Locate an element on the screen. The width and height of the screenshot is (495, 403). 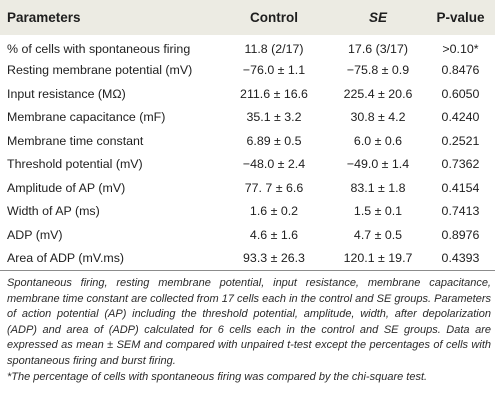
cell-se: 1.5 ± 0.1 is located at coordinates (378, 211).